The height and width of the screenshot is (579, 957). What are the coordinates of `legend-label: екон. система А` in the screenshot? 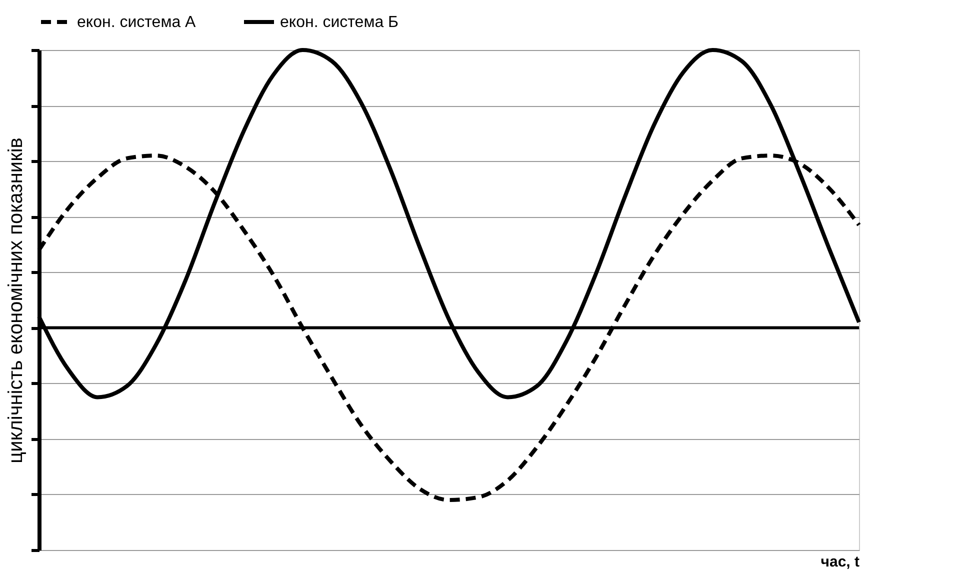 It's located at (136, 22).